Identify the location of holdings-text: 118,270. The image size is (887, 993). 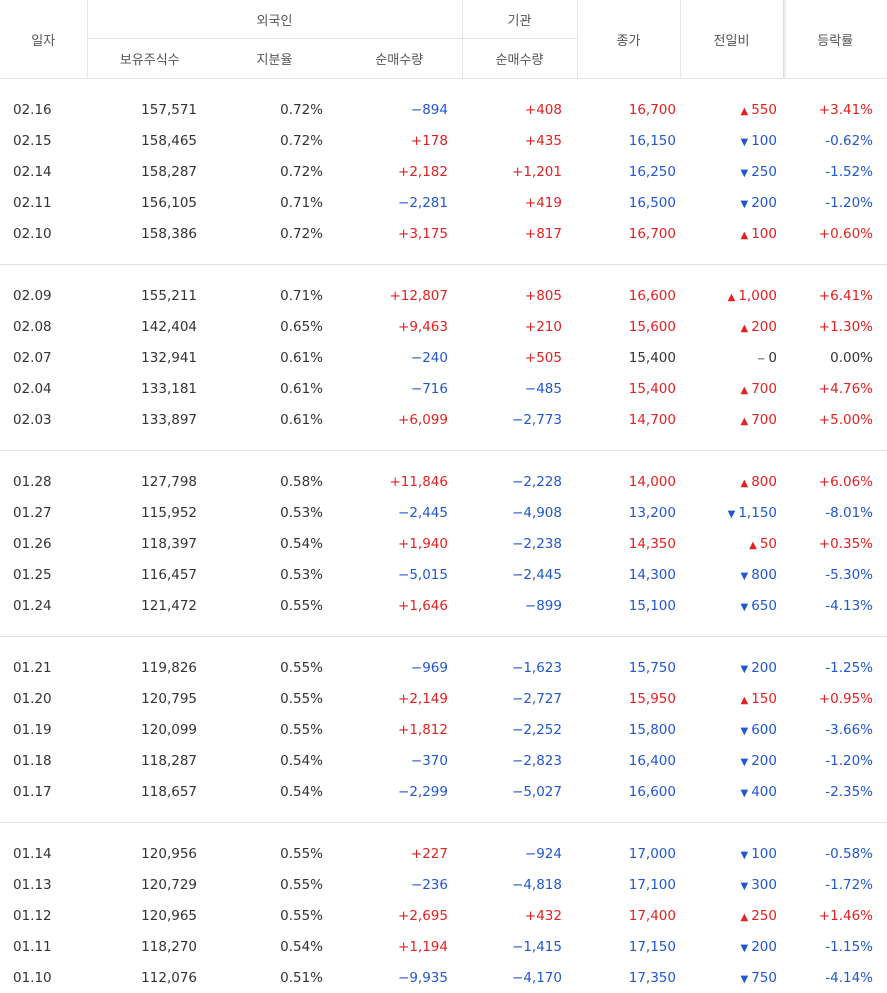
(169, 947).